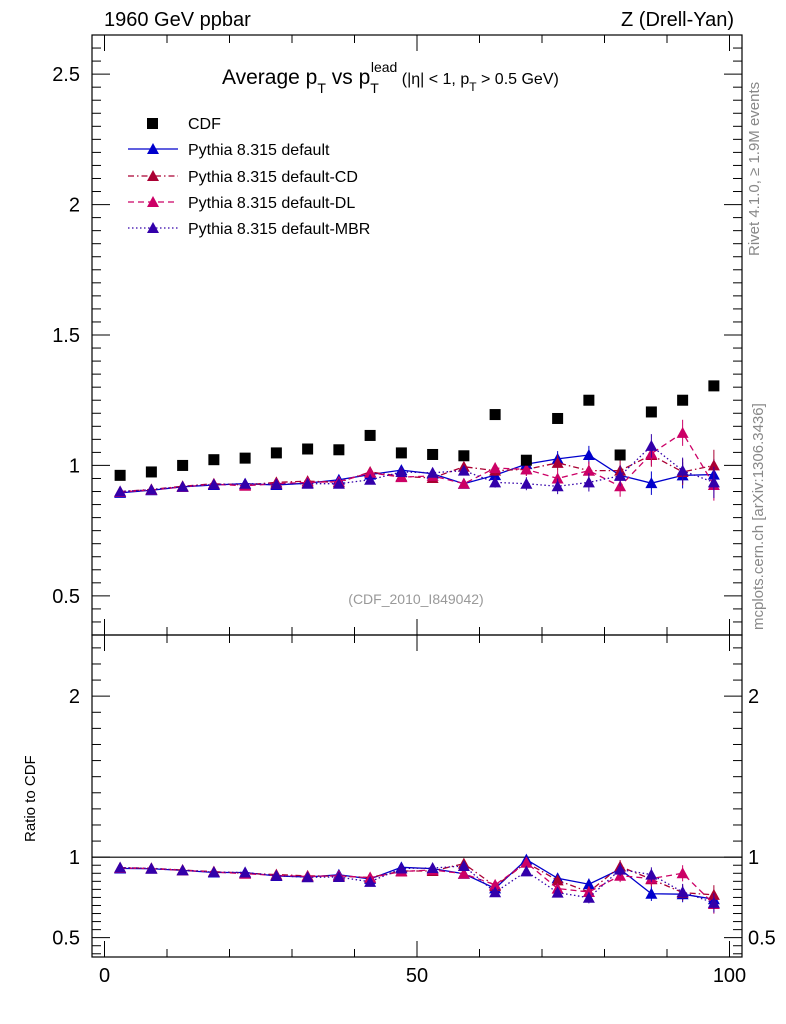  I want to click on main-y-tick-label: 2, so click(74, 206).